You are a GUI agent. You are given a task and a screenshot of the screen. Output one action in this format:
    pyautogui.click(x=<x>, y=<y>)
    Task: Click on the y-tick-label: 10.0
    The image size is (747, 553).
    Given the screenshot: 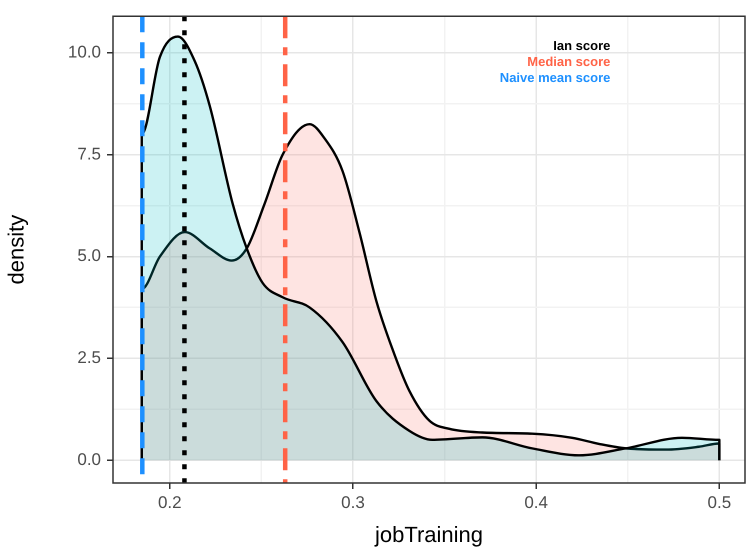 What is the action you would take?
    pyautogui.click(x=84, y=52)
    